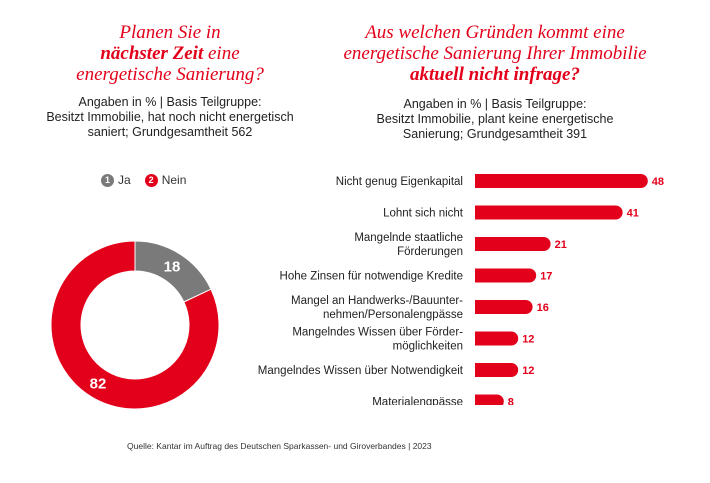 This screenshot has height=483, width=710. What do you see at coordinates (170, 102) in the screenshot?
I see `left-sub-line1: Angaben in % | Basis Teilgruppe:` at bounding box center [170, 102].